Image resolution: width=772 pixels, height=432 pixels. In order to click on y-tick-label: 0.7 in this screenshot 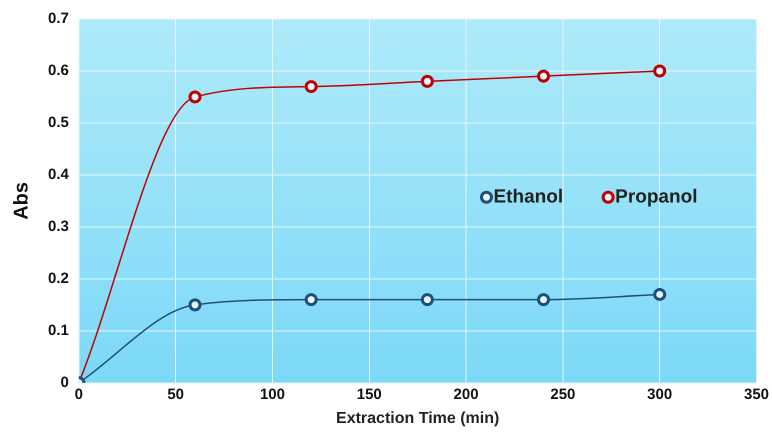, I will do `click(58, 19)`.